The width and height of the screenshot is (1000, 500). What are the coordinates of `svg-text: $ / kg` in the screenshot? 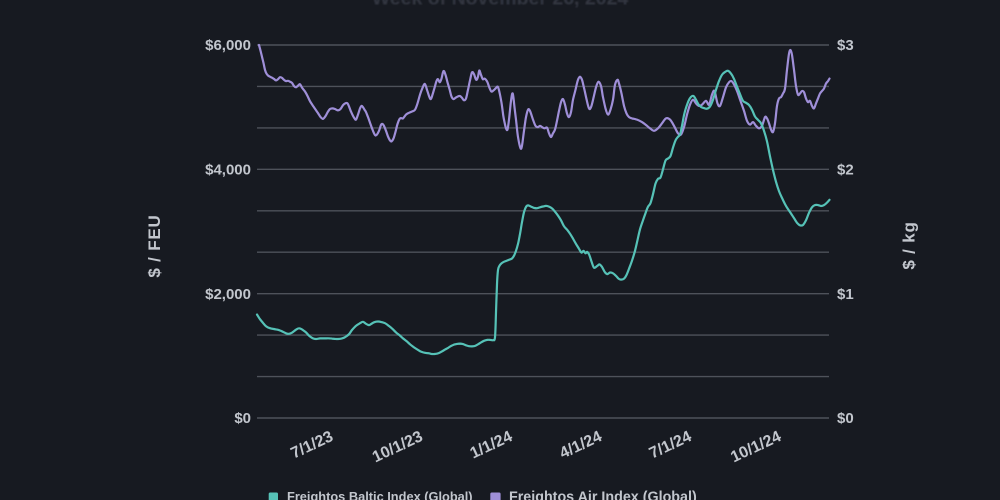 It's located at (908, 245).